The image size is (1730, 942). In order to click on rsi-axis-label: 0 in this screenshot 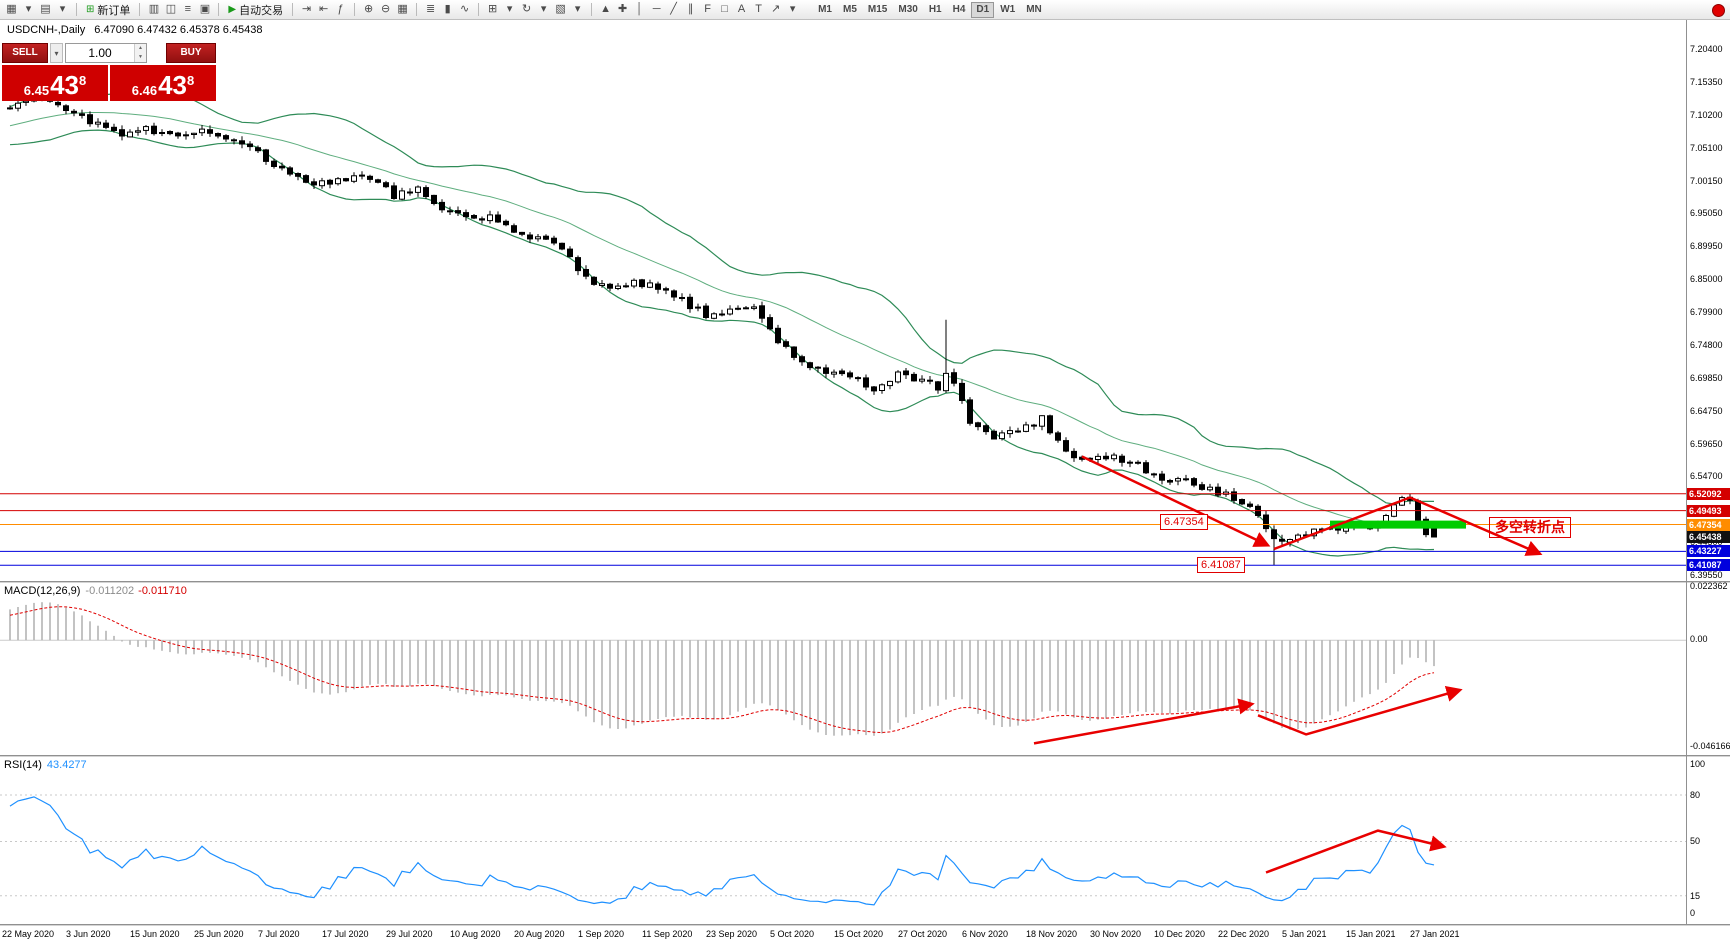, I will do `click(1693, 913)`.